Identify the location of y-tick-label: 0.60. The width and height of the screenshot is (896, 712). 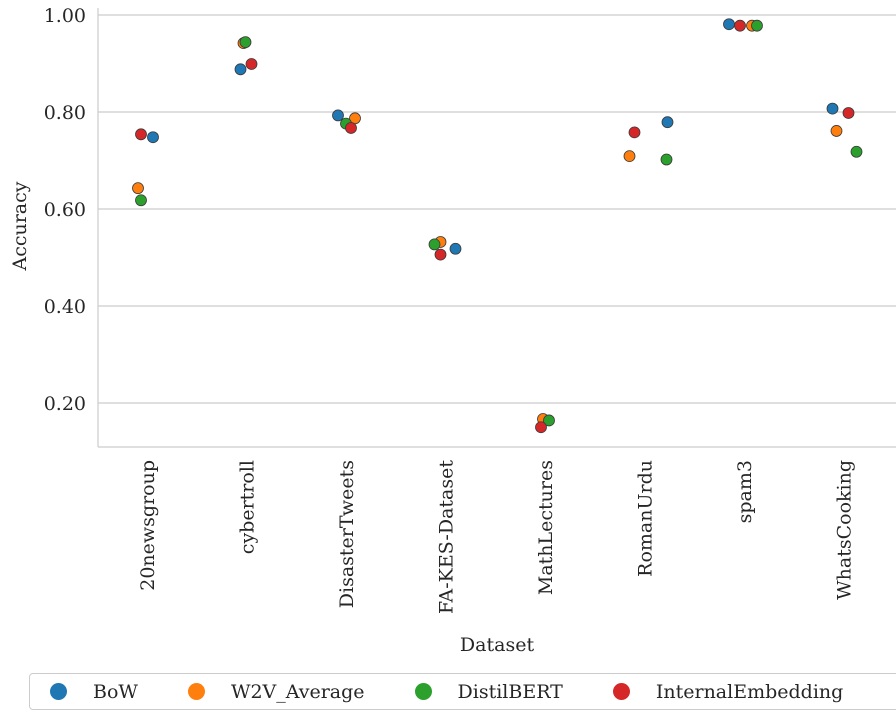
(65, 210).